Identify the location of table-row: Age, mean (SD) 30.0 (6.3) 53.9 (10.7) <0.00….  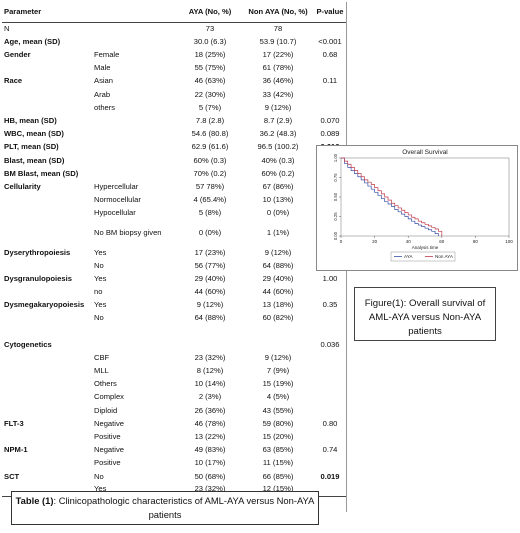
(174, 42).